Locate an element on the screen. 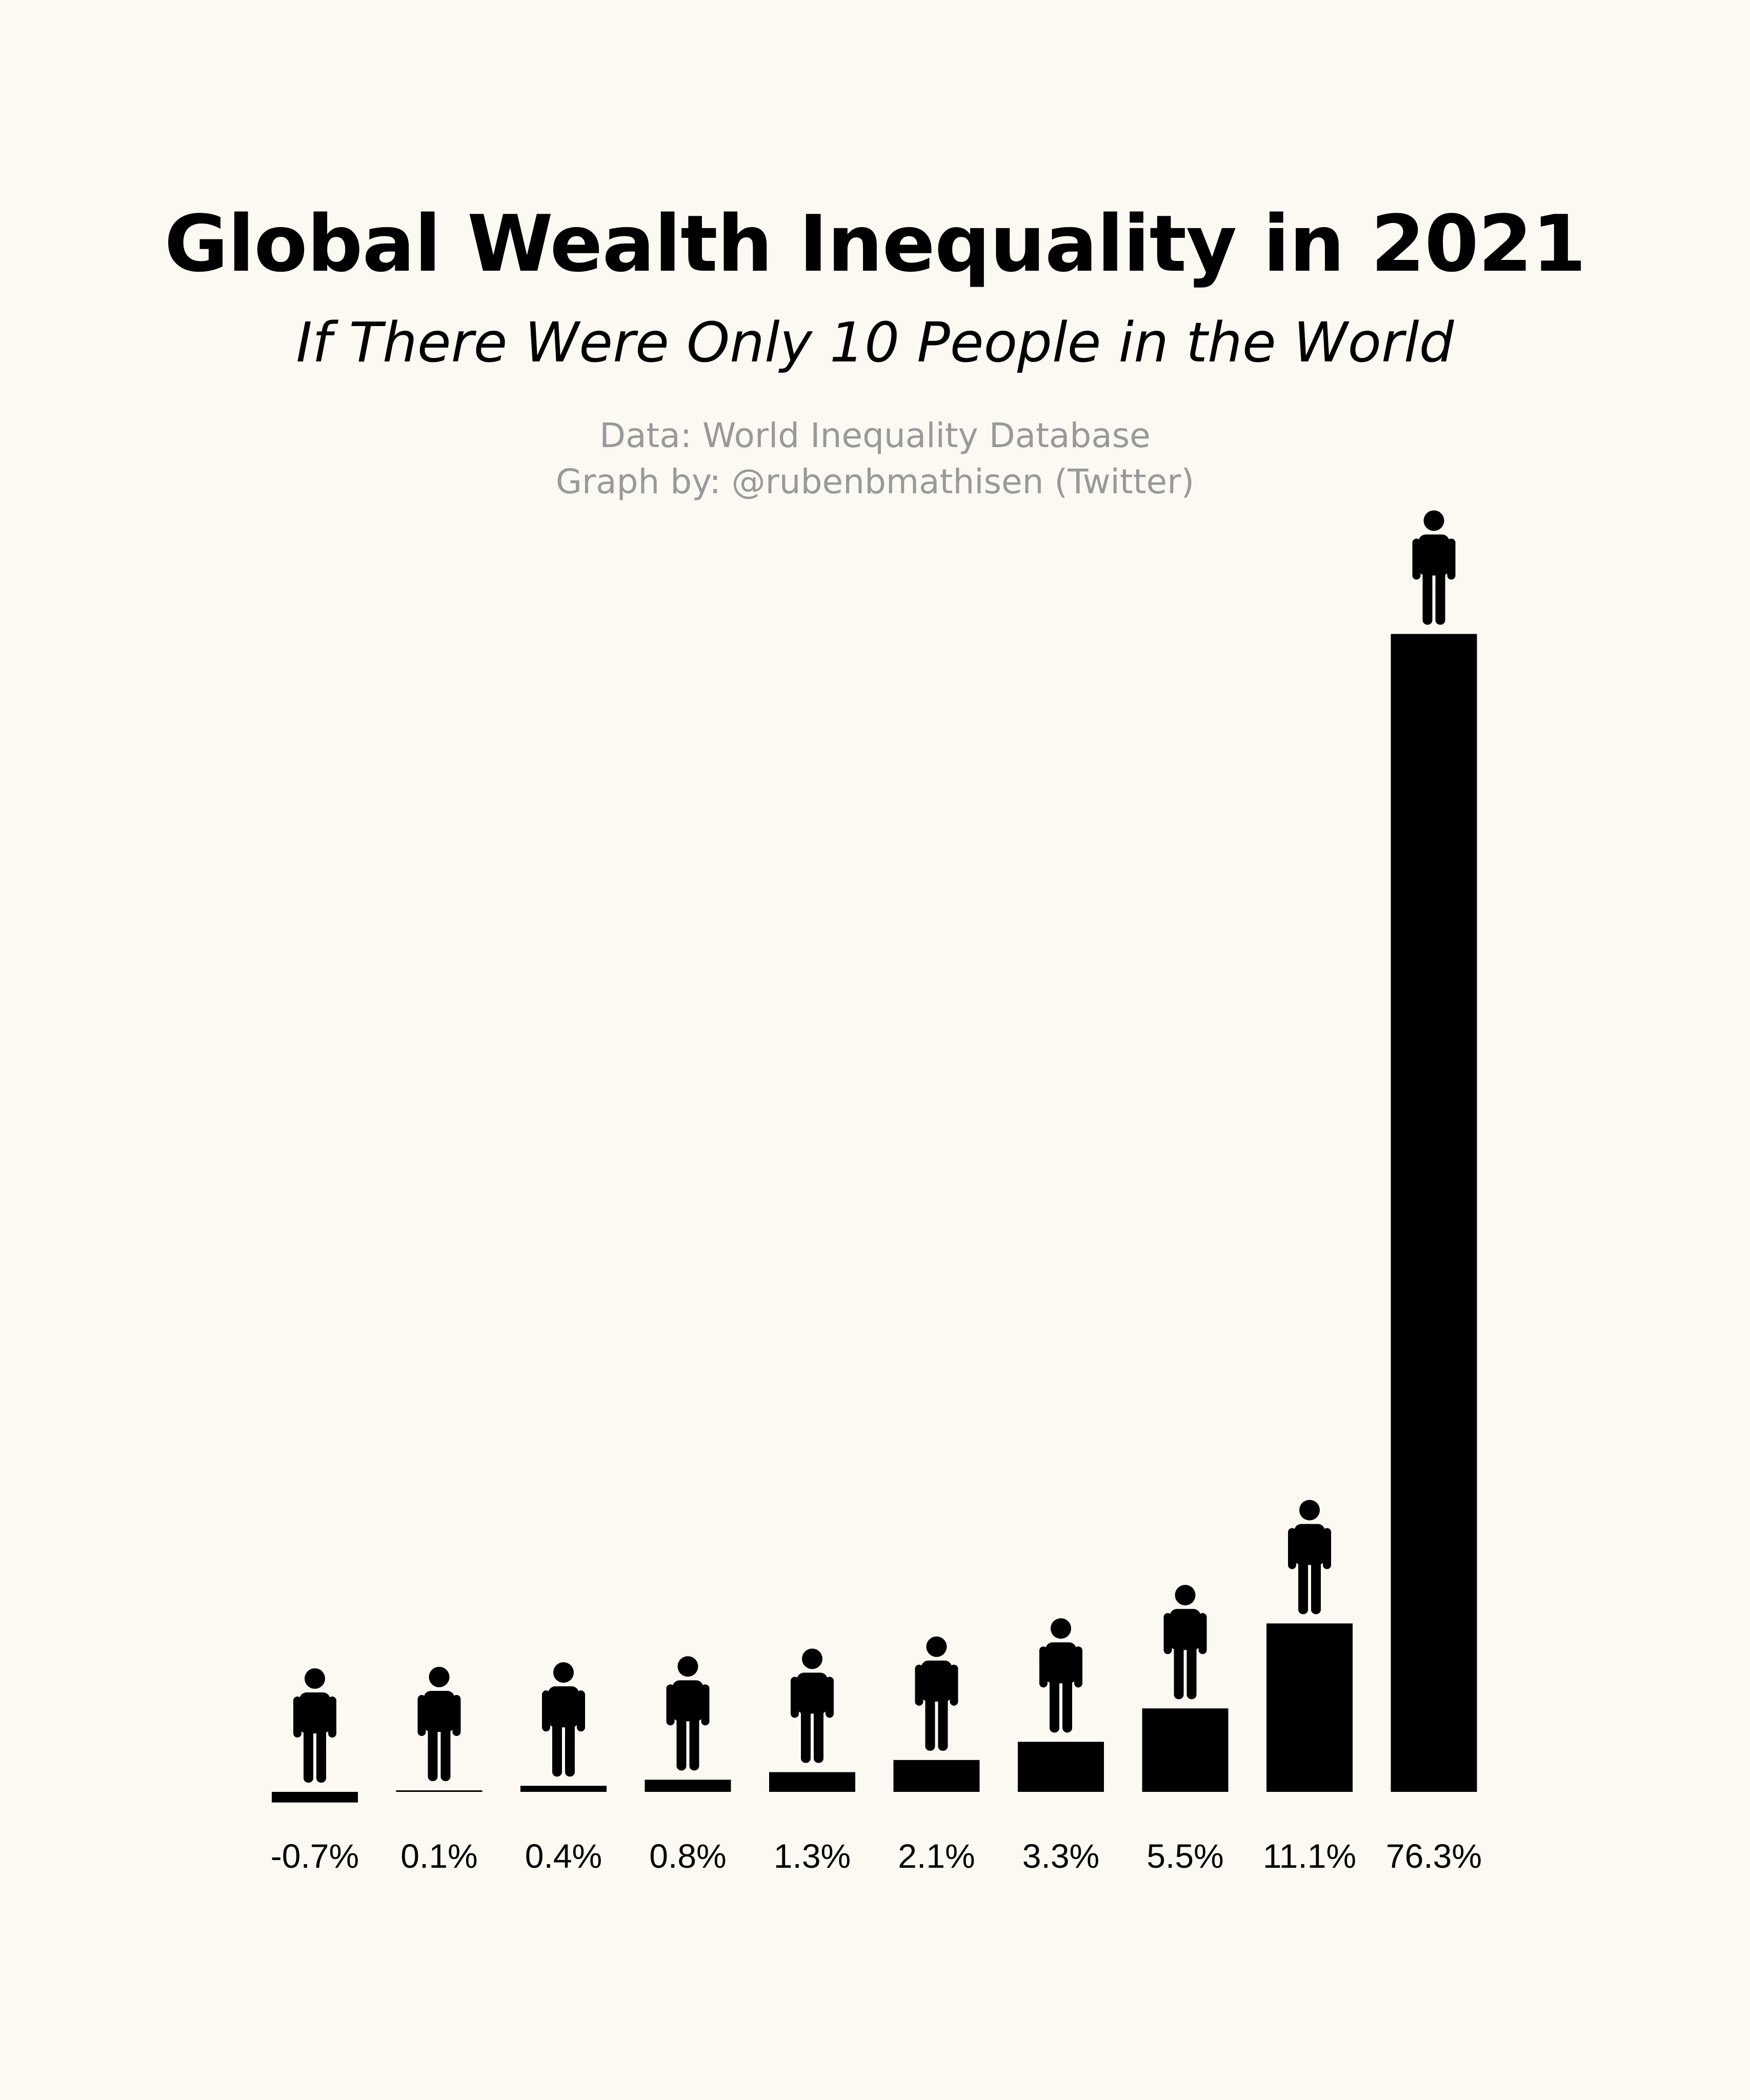 This screenshot has width=1750, height=2100. bar-1.3% is located at coordinates (812, 1782).